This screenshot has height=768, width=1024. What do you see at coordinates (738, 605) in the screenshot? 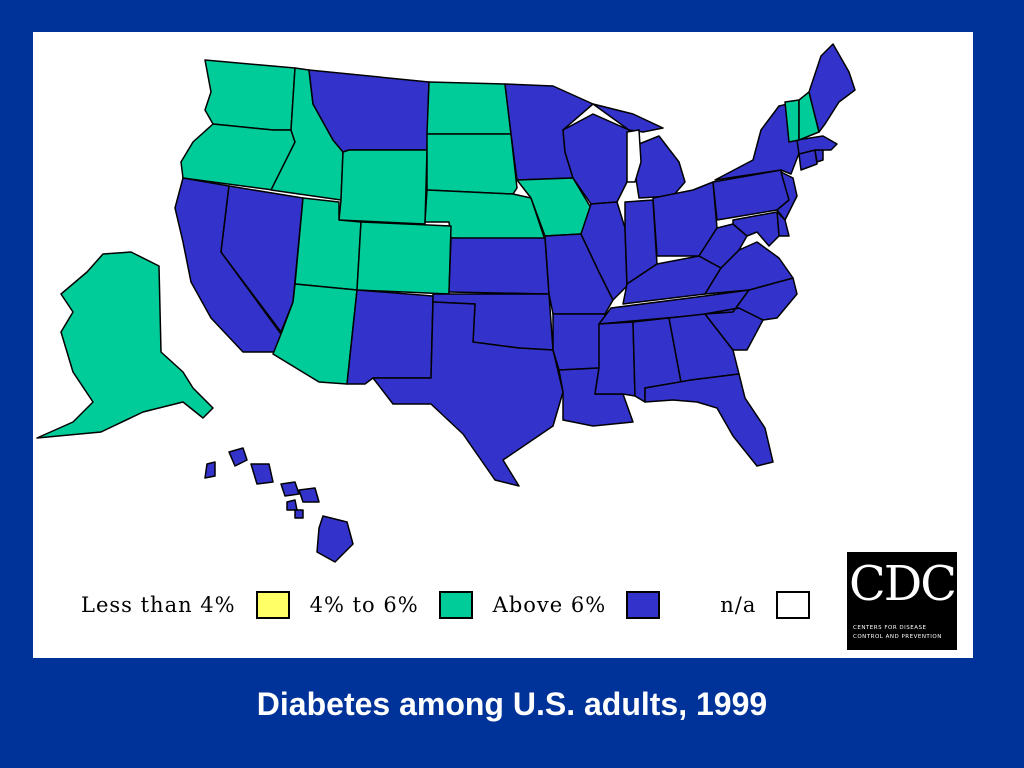
I see `legend-label-na: n/a` at bounding box center [738, 605].